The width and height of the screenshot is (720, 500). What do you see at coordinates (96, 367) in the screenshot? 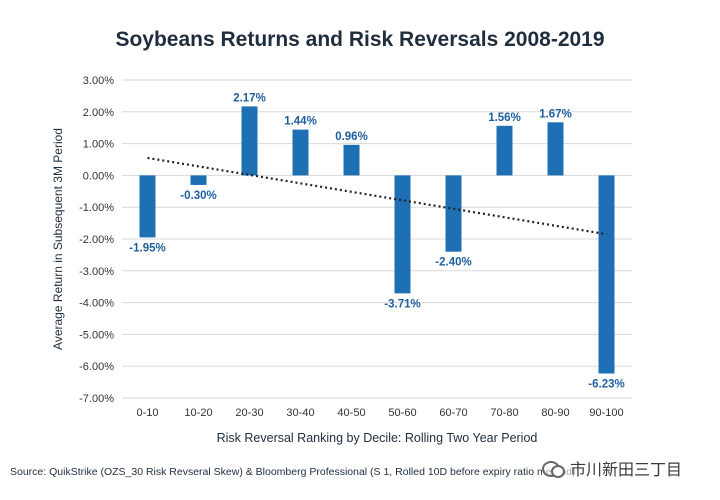
I see `y-tick-label: -6.00%` at bounding box center [96, 367].